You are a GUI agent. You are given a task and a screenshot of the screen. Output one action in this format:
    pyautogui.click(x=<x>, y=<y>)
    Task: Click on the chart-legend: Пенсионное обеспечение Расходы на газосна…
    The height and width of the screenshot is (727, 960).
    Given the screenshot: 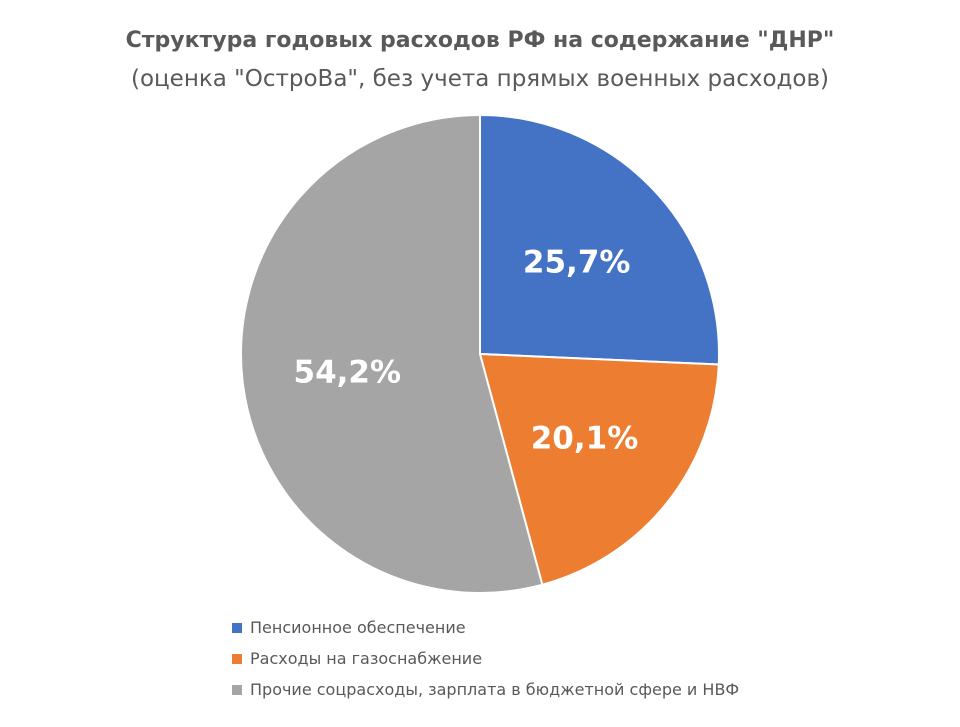 What is the action you would take?
    pyautogui.click(x=485, y=658)
    